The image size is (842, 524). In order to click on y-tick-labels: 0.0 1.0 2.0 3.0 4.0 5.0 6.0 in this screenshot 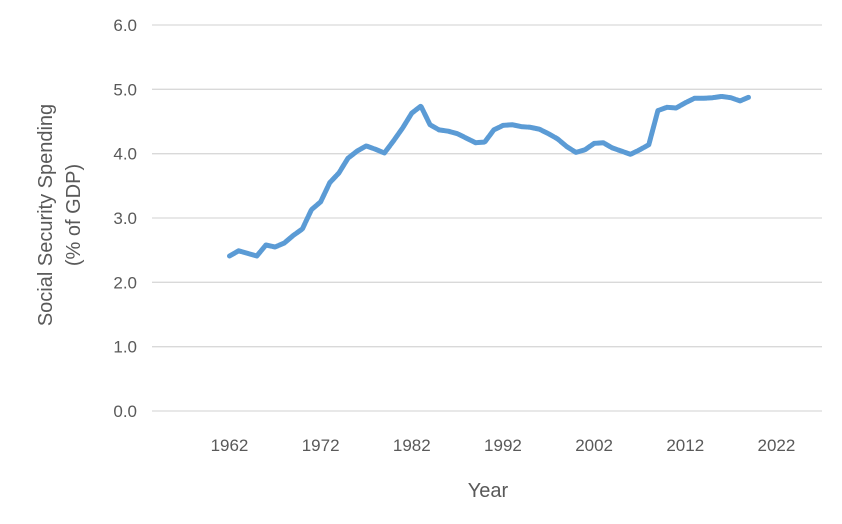, I will do `click(125, 218)`.